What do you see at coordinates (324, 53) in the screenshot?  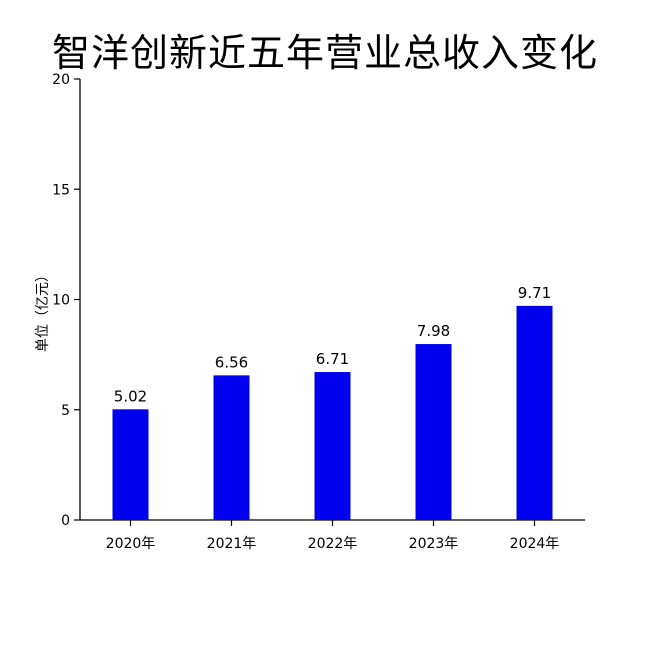 I see `chart-title: 智洋创新近五年营业总收入变化` at bounding box center [324, 53].